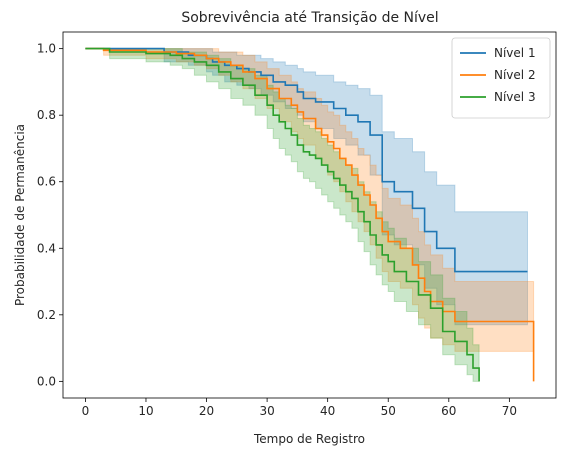 The image size is (567, 455). Describe the element at coordinates (515, 53) in the screenshot. I see `legend-label: Nível 1` at that location.